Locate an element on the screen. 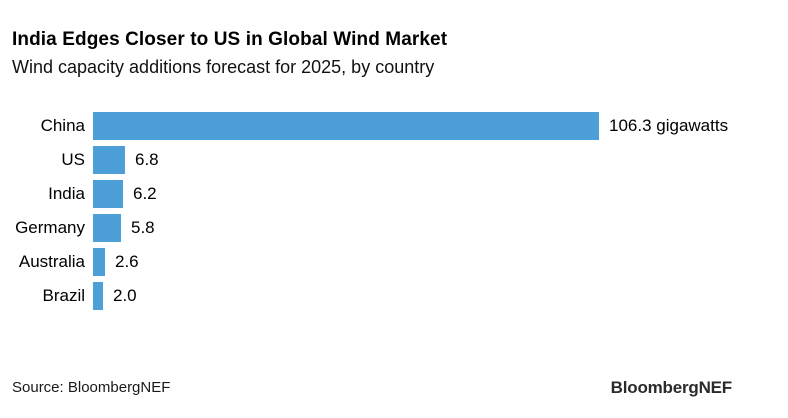  bar-row: India 6.2 is located at coordinates (387, 194).